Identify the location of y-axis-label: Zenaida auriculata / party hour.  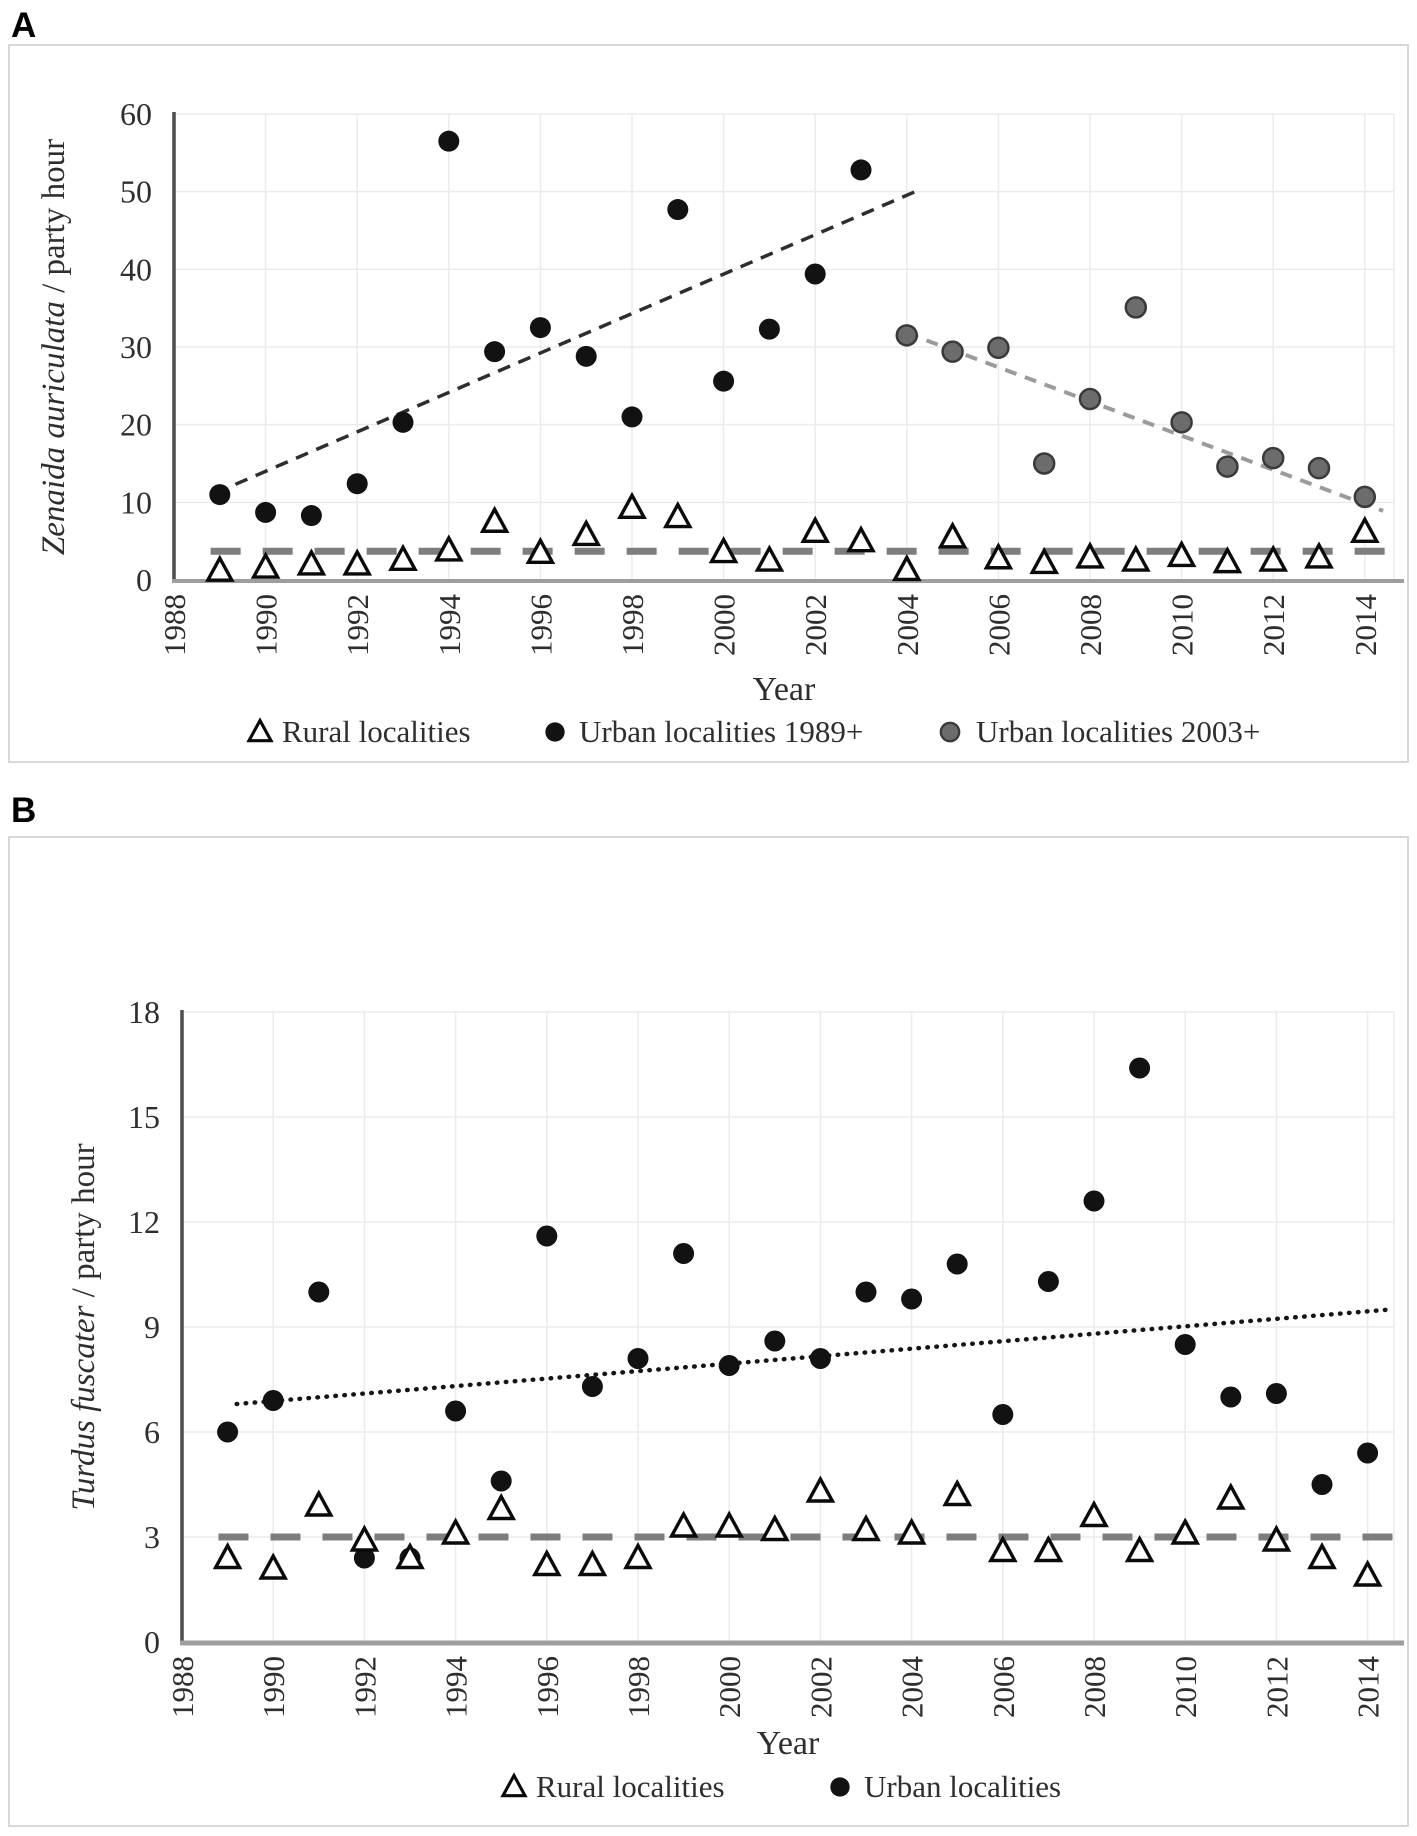
(54, 347).